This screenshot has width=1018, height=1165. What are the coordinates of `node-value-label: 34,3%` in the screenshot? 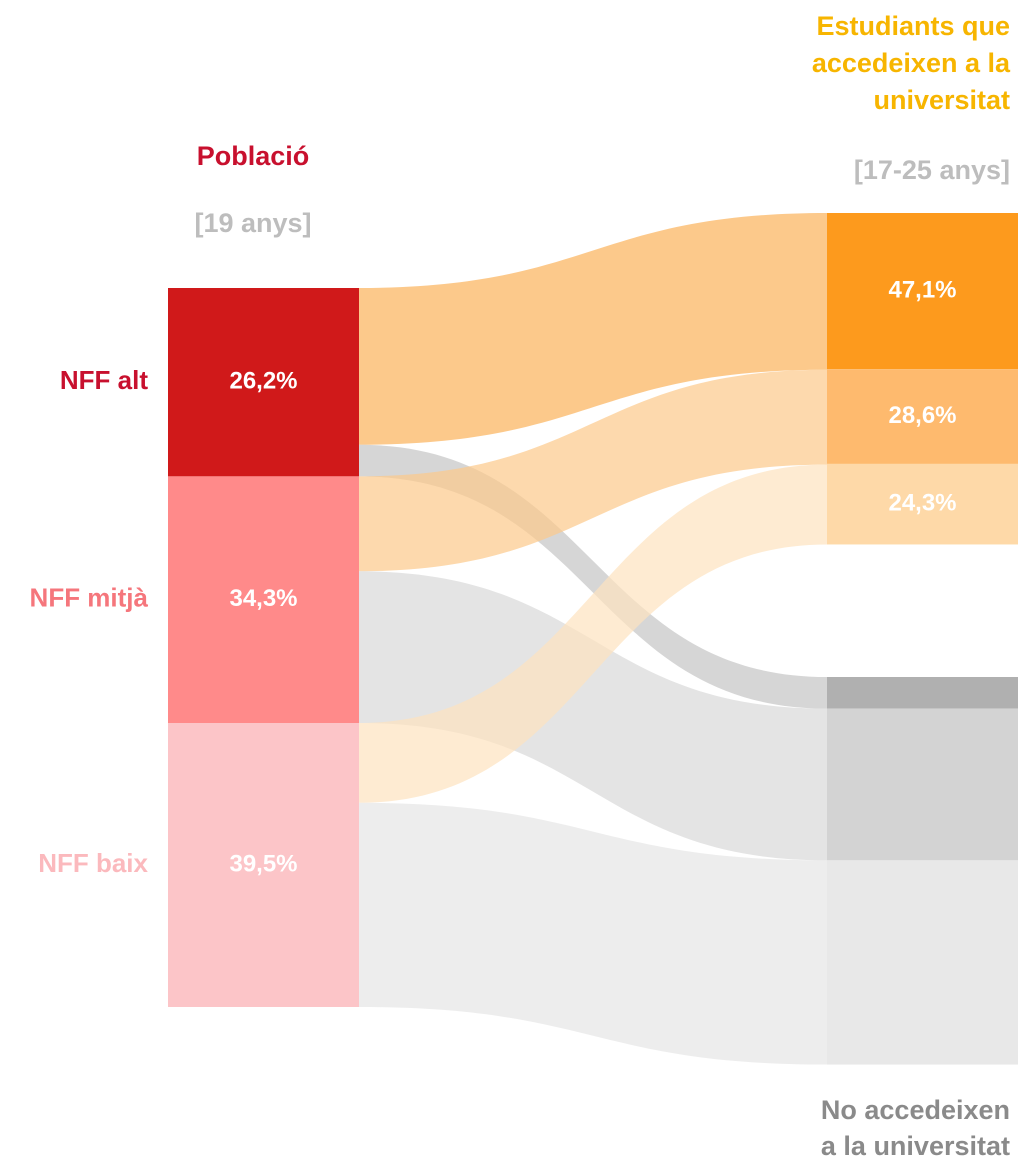 It's located at (263, 598).